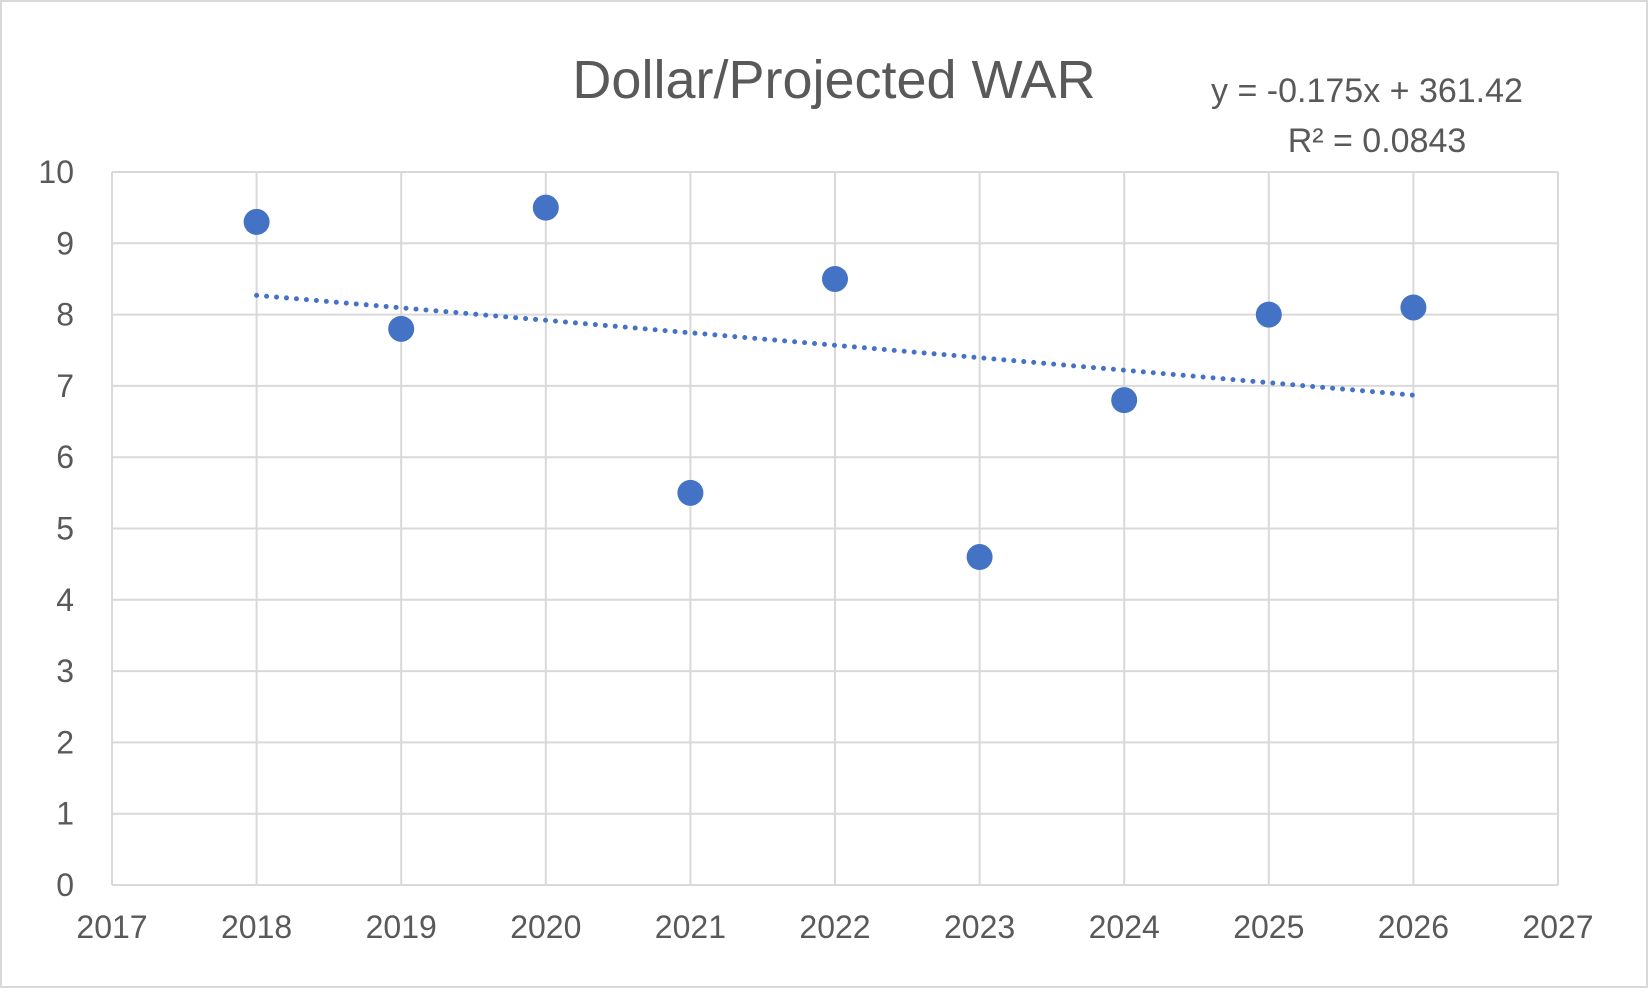 This screenshot has width=1652, height=992. What do you see at coordinates (65, 671) in the screenshot?
I see `y-tick-label: 3` at bounding box center [65, 671].